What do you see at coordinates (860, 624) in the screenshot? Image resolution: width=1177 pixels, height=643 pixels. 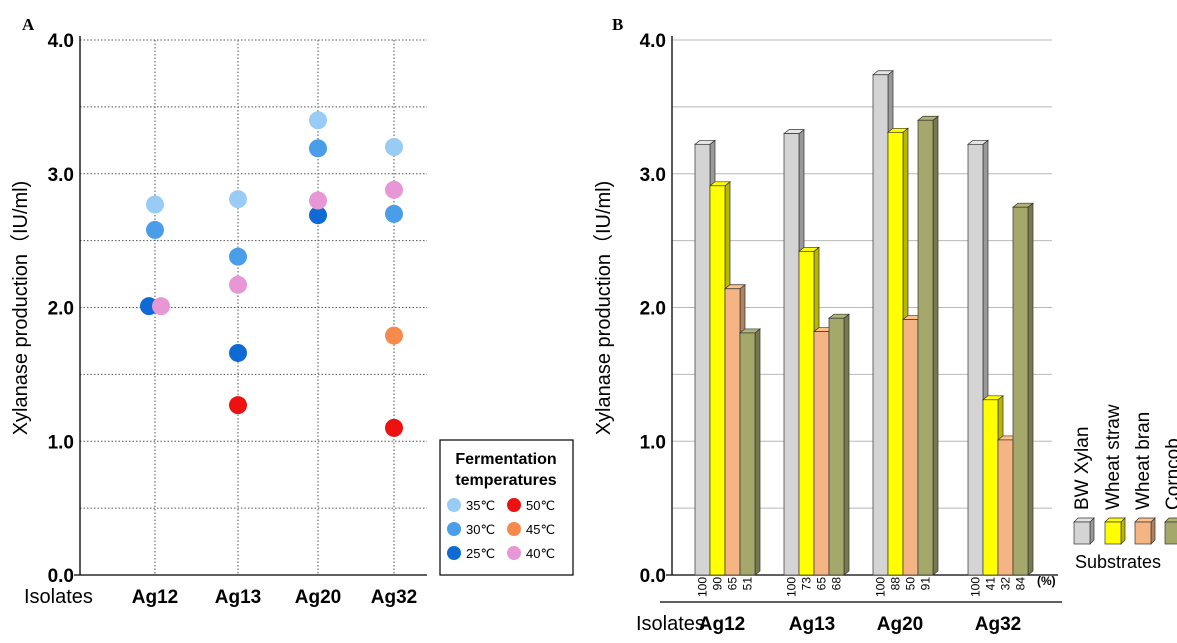 I see `panel-b-category-labels: Ag12 Ag13 Ag20 Ag32` at bounding box center [860, 624].